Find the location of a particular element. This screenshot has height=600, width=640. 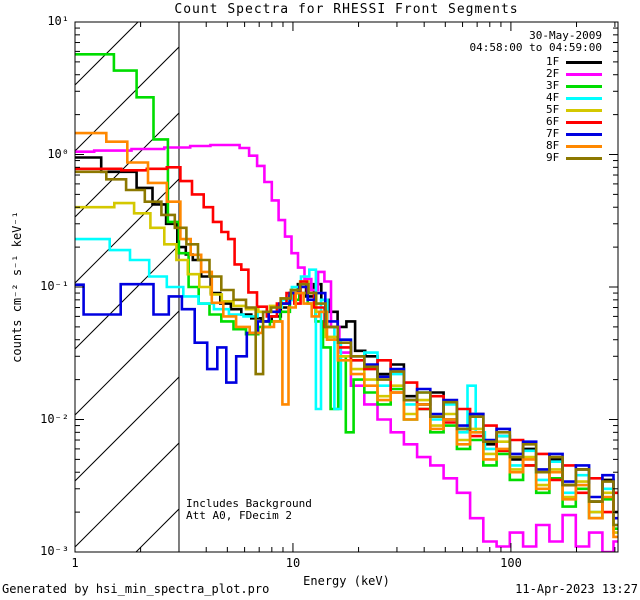

legend-item-7f: 7F is located at coordinates (526, 134).